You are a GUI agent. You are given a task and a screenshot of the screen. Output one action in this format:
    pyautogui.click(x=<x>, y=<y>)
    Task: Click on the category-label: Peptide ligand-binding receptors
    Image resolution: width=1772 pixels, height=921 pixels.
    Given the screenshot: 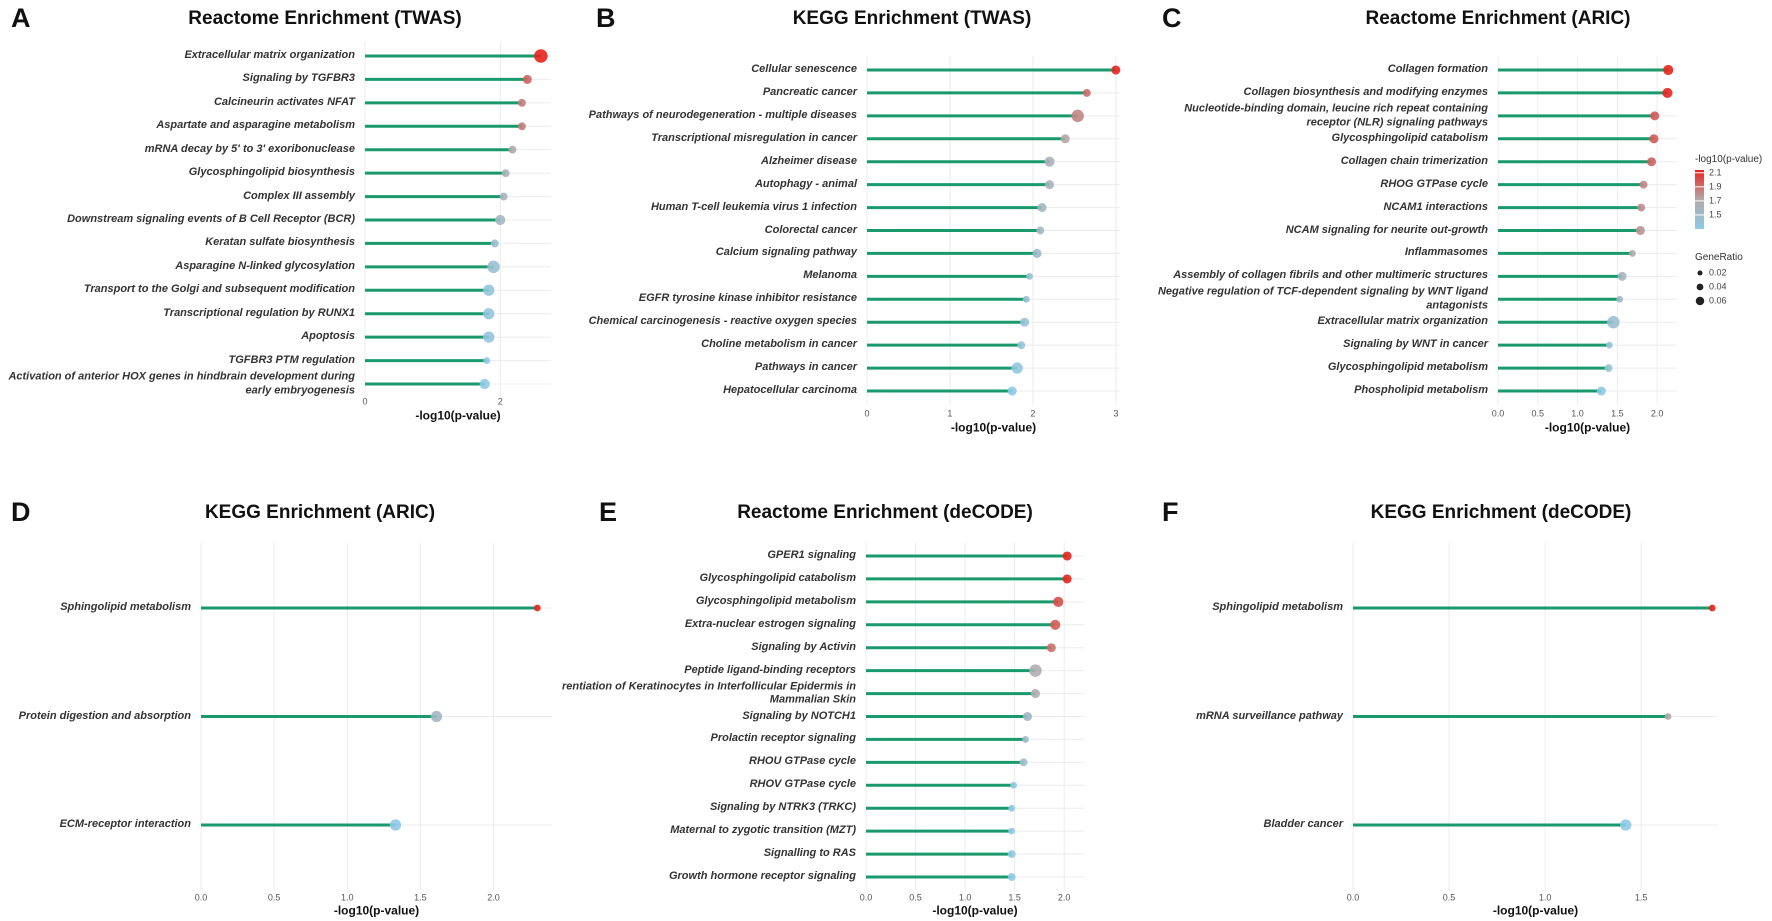 What is the action you would take?
    pyautogui.click(x=770, y=669)
    